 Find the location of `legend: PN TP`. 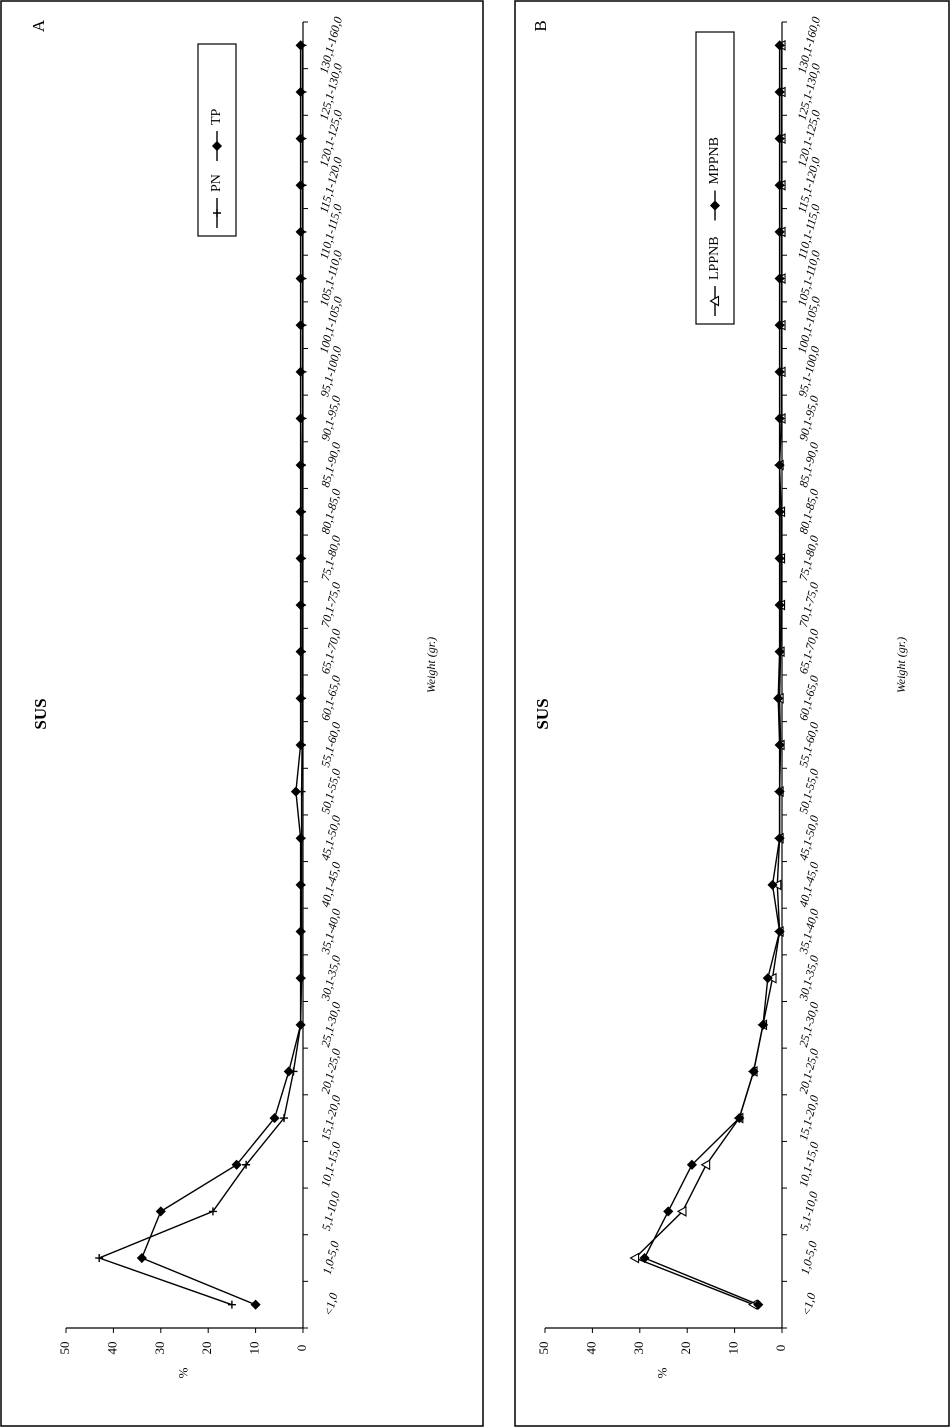

legend: PN TP is located at coordinates (217, 140).